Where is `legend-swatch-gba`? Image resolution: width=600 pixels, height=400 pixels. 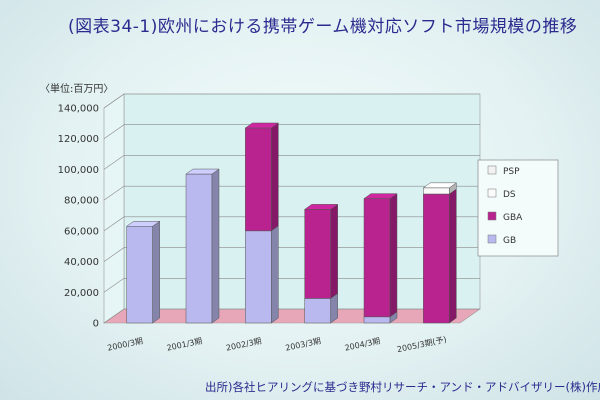
legend-swatch-gba is located at coordinates (492, 216).